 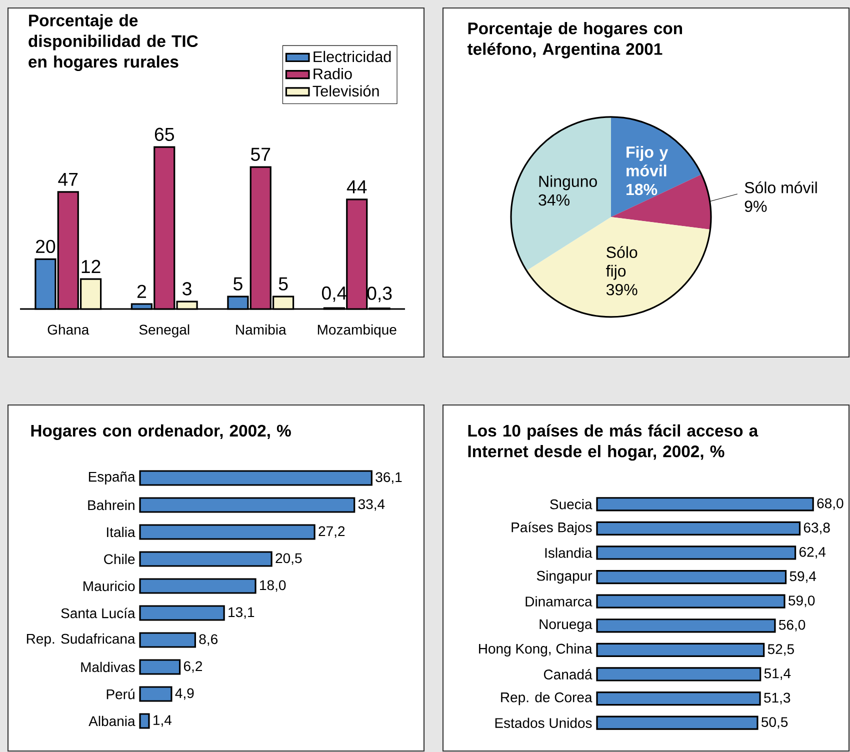 What do you see at coordinates (345, 91) in the screenshot?
I see `legend-label: Televisión` at bounding box center [345, 91].